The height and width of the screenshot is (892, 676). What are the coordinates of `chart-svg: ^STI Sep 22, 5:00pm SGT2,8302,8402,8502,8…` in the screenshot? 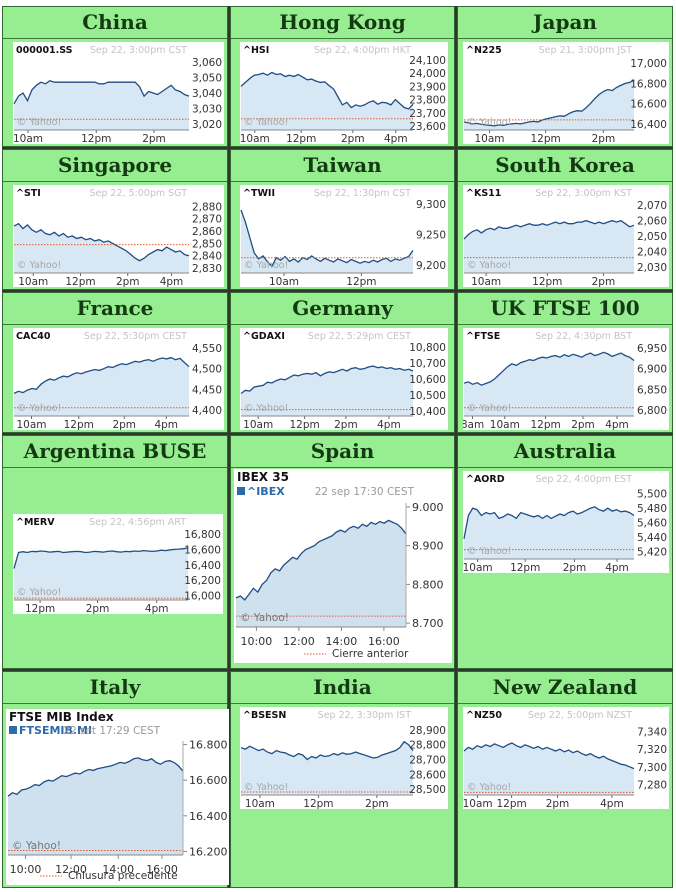 It's located at (117, 237).